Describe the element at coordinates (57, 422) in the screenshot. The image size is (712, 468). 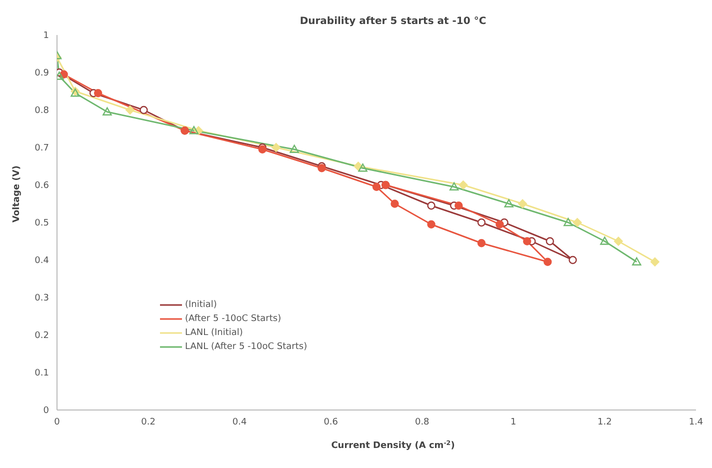
I see `x-tick-label: 0` at that location.